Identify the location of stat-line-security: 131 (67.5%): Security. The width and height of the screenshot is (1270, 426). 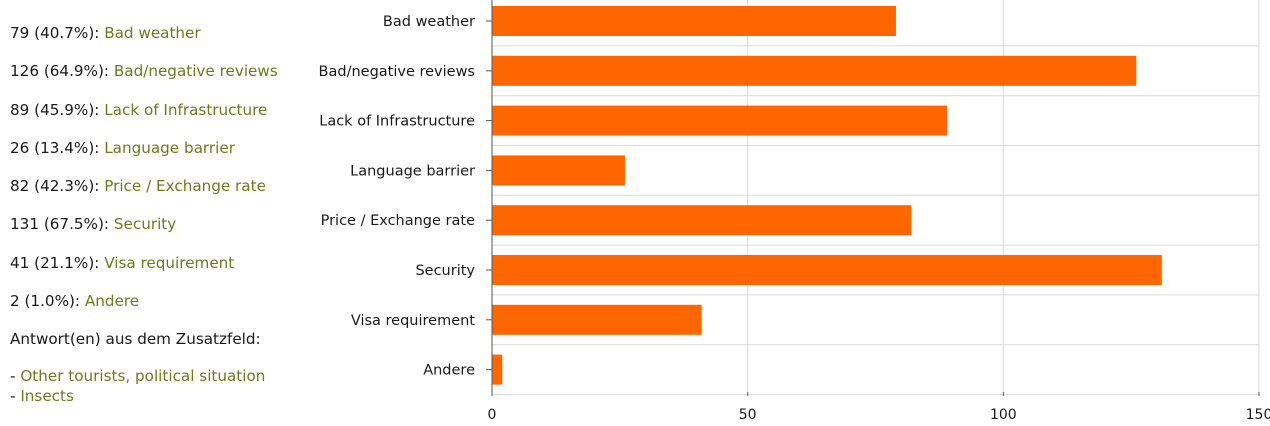
(160, 234).